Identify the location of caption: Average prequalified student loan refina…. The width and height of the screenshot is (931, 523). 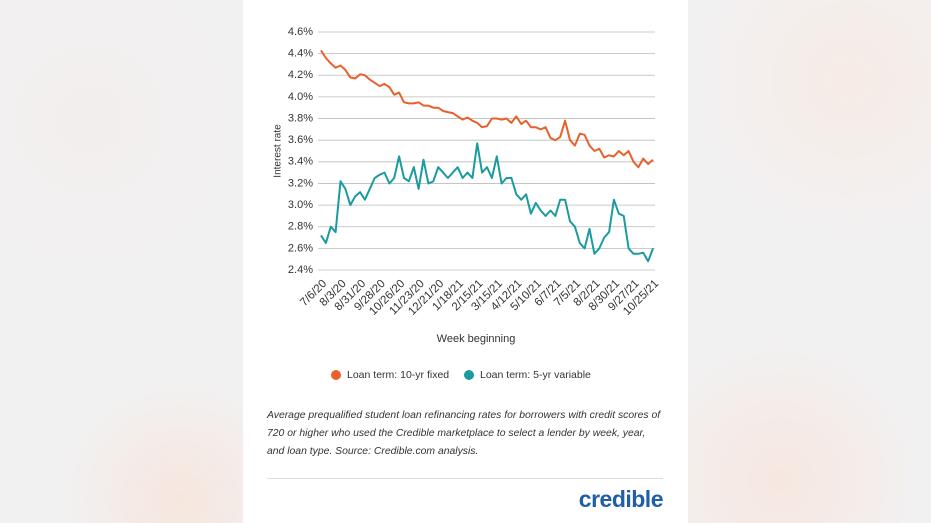
(464, 433).